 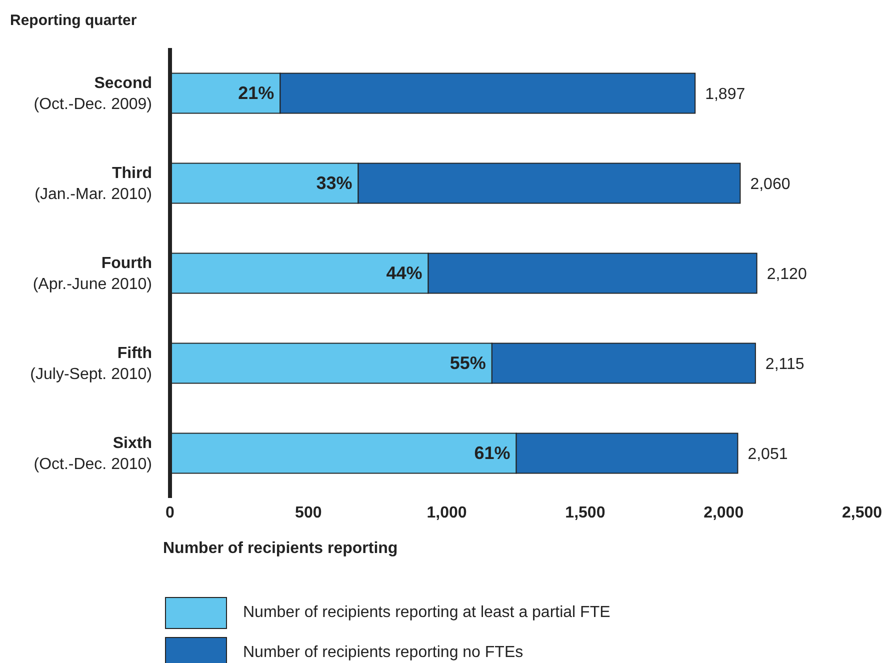 I want to click on annotation: 44%, so click(x=404, y=273).